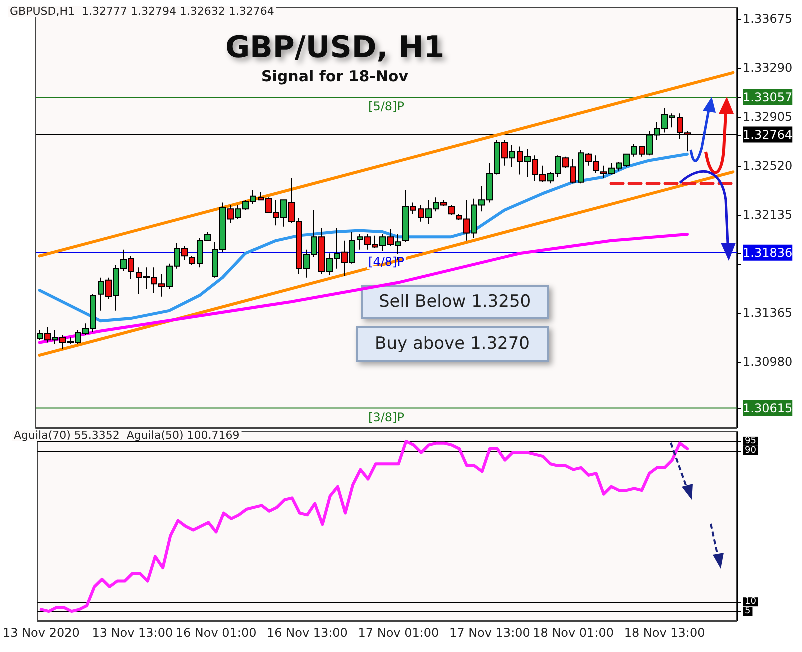  I want to click on x-tick-label: 18 Nov 13:00, so click(665, 633).